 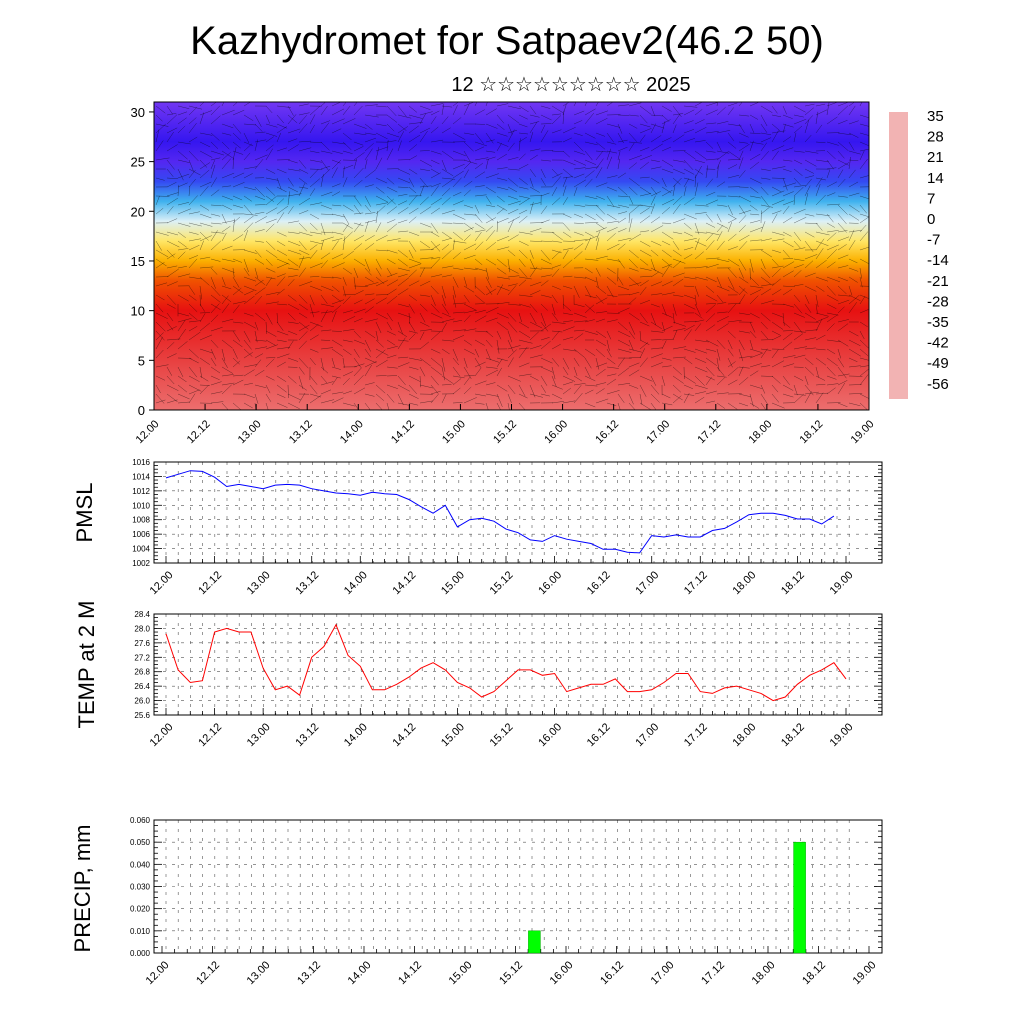 What do you see at coordinates (935, 137) in the screenshot?
I see `colorbar-label: 28` at bounding box center [935, 137].